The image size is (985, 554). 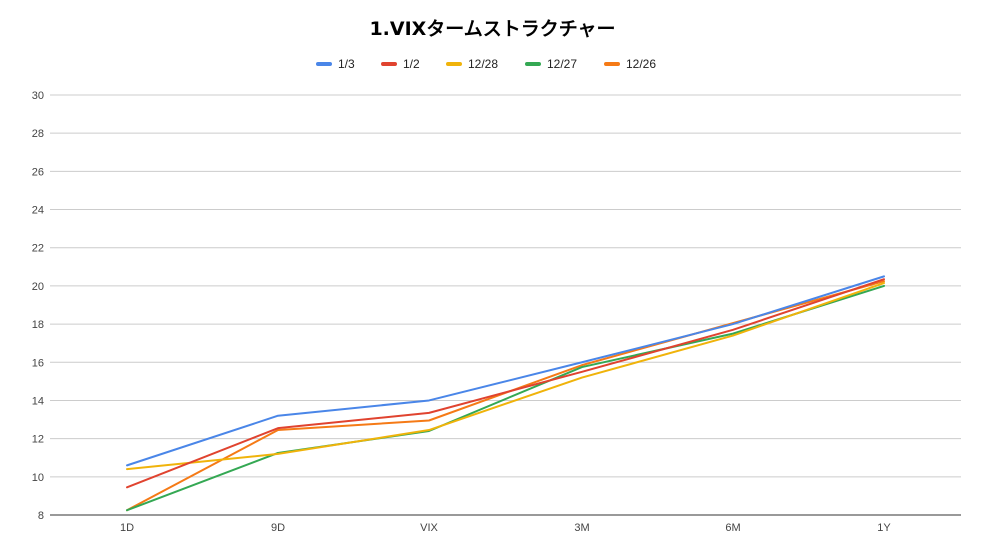 I want to click on y-tick-label: 20, so click(x=38, y=287).